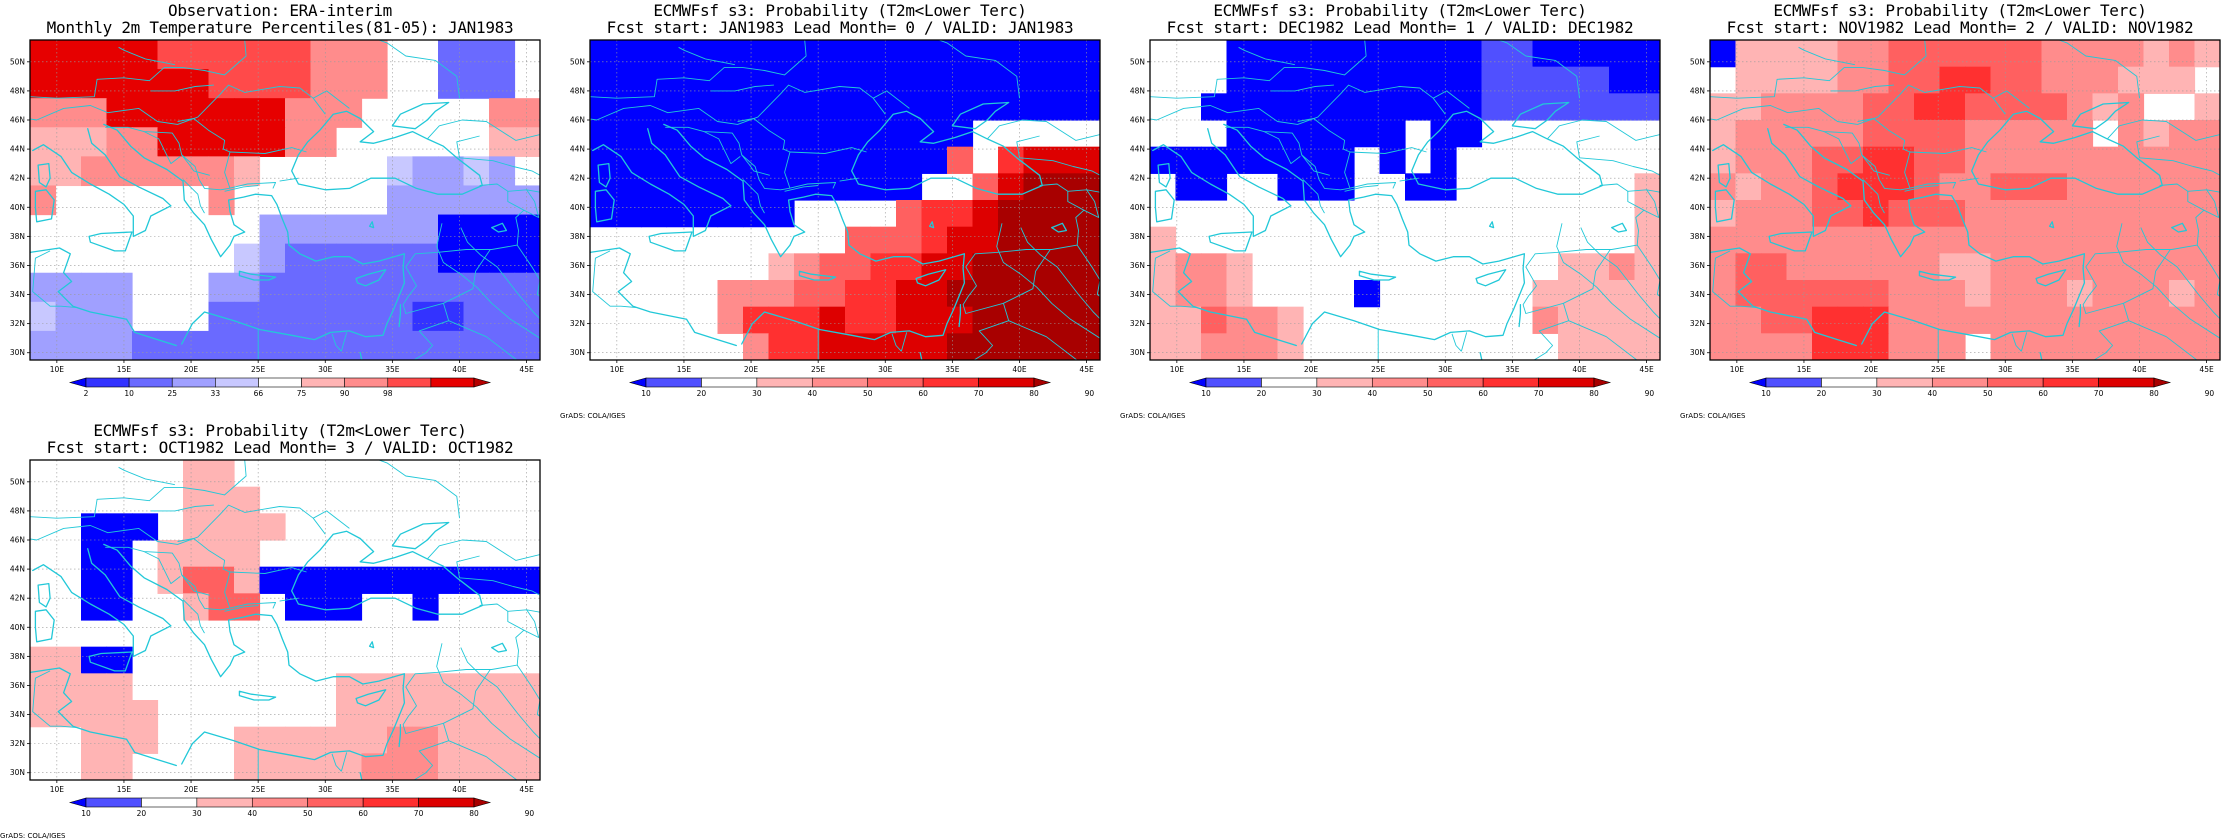 The height and width of the screenshot is (840, 2240). Describe the element at coordinates (17, 236) in the screenshot. I see `lat-tick-label: 38N` at that location.